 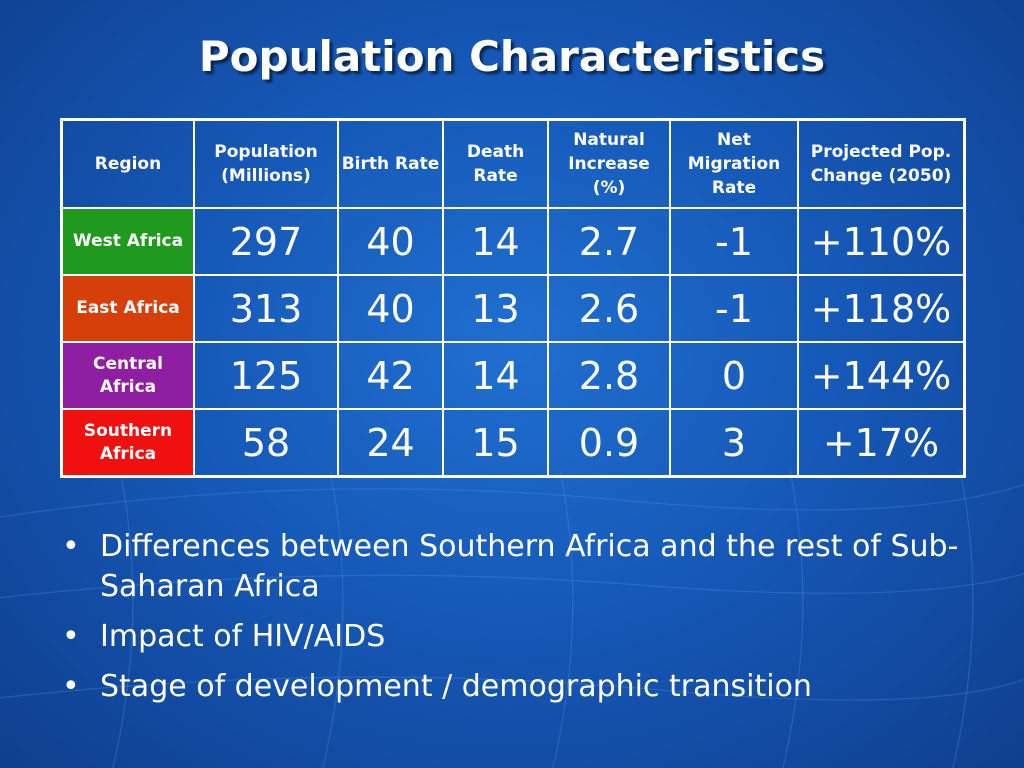 What do you see at coordinates (512, 56) in the screenshot?
I see `slide-title: Population Characteristics` at bounding box center [512, 56].